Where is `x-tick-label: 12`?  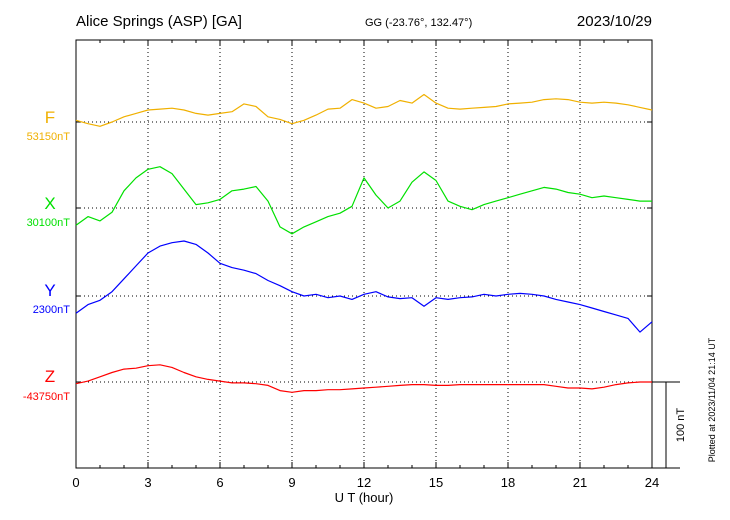 x-tick-label: 12 is located at coordinates (364, 482).